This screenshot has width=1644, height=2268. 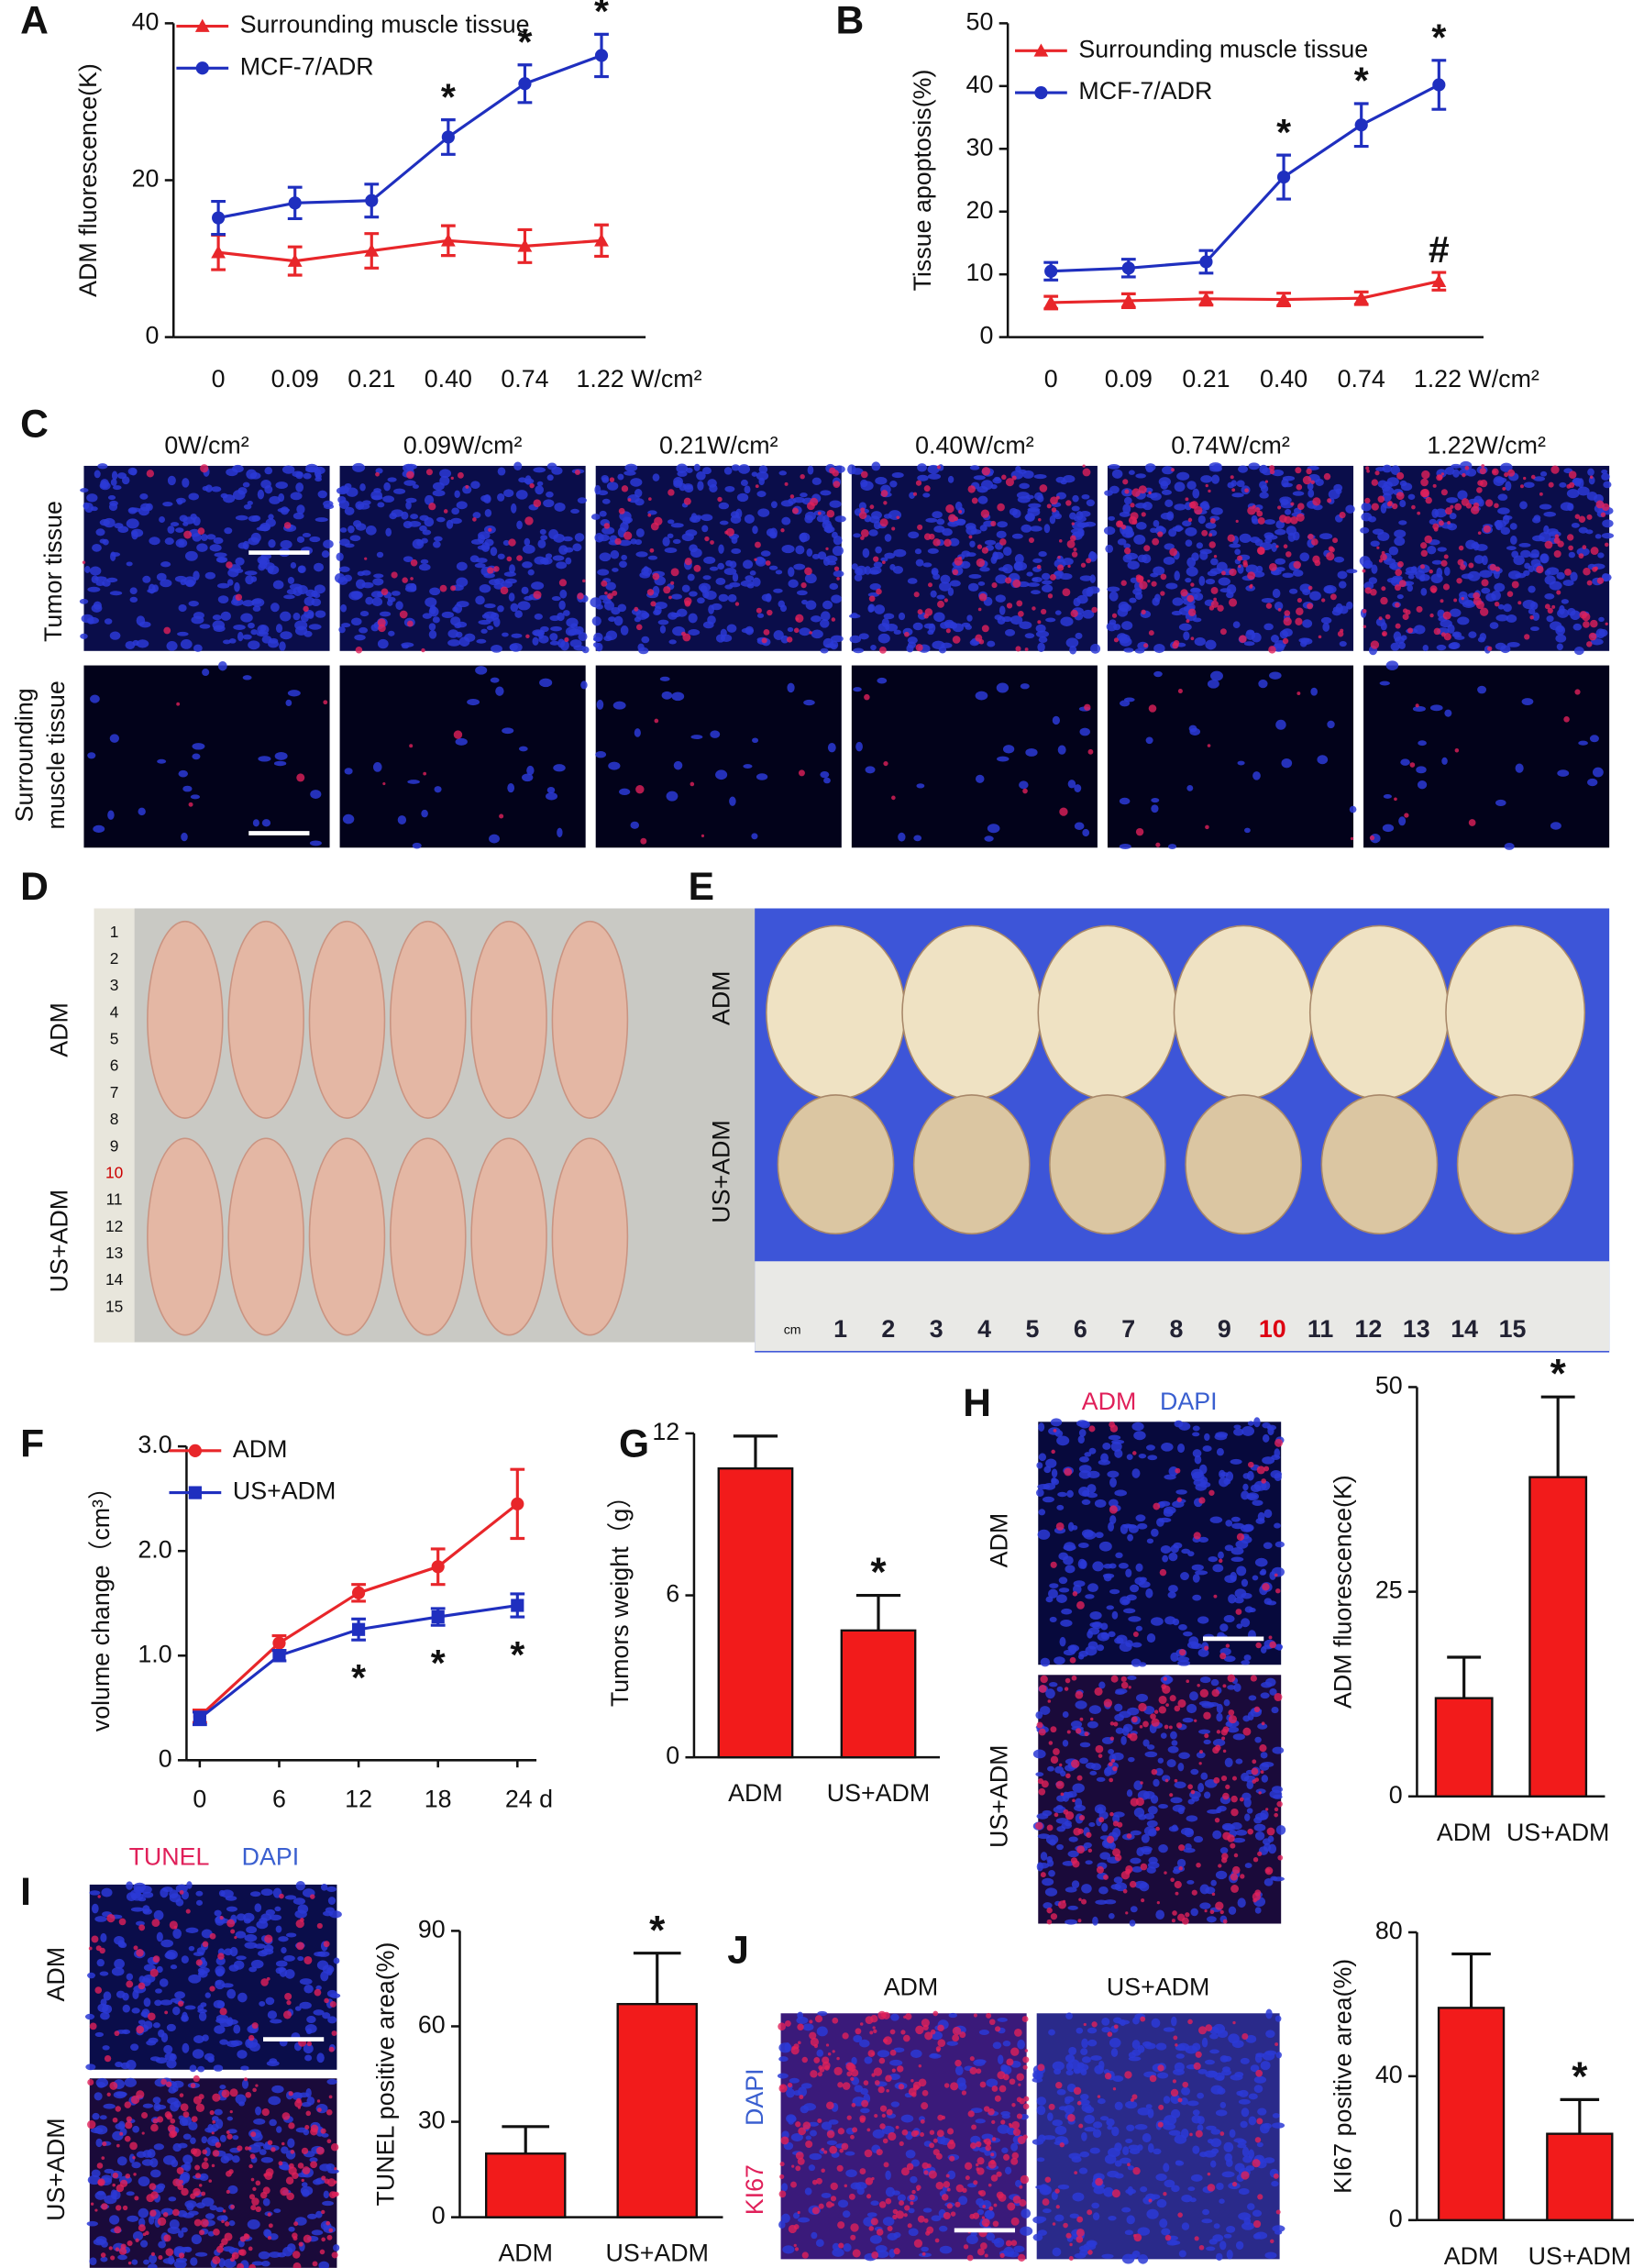 What do you see at coordinates (115, 1199) in the screenshot?
I see `ruler-label: 11` at bounding box center [115, 1199].